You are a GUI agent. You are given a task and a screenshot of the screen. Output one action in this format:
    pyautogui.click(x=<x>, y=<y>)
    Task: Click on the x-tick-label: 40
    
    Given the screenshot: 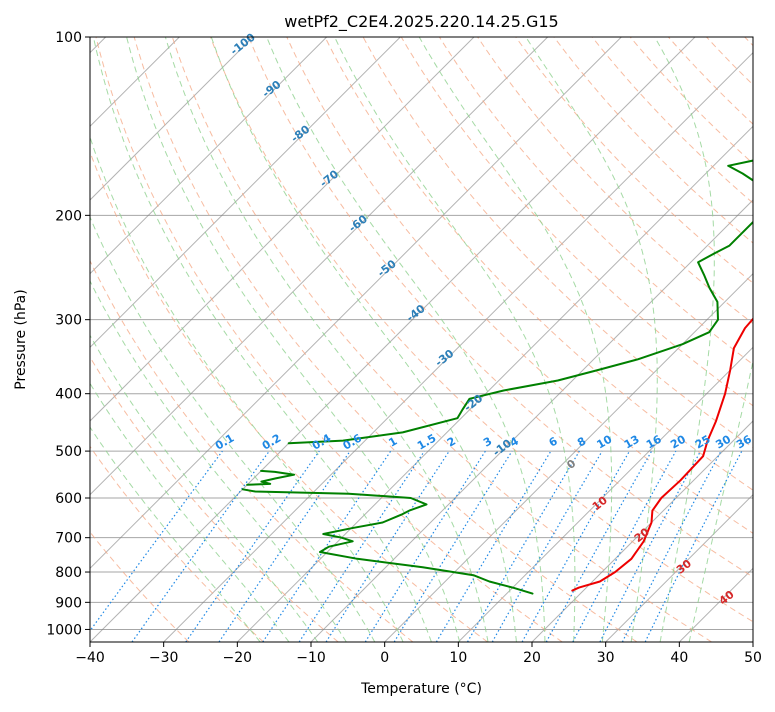 What is the action you would take?
    pyautogui.click(x=679, y=658)
    